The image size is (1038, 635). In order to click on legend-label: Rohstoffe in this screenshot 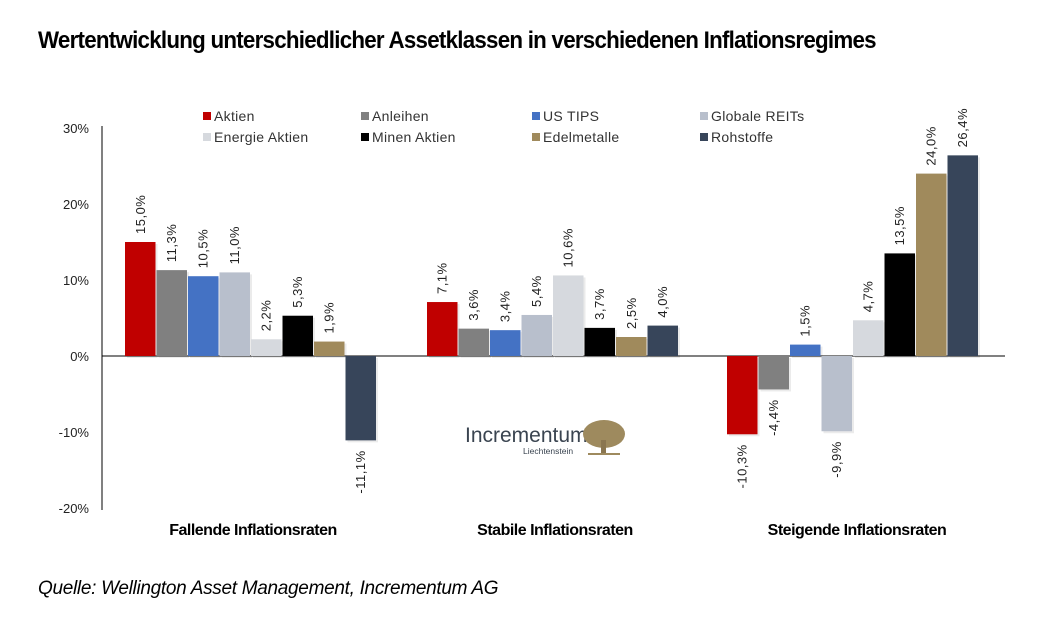, I will do `click(742, 137)`.